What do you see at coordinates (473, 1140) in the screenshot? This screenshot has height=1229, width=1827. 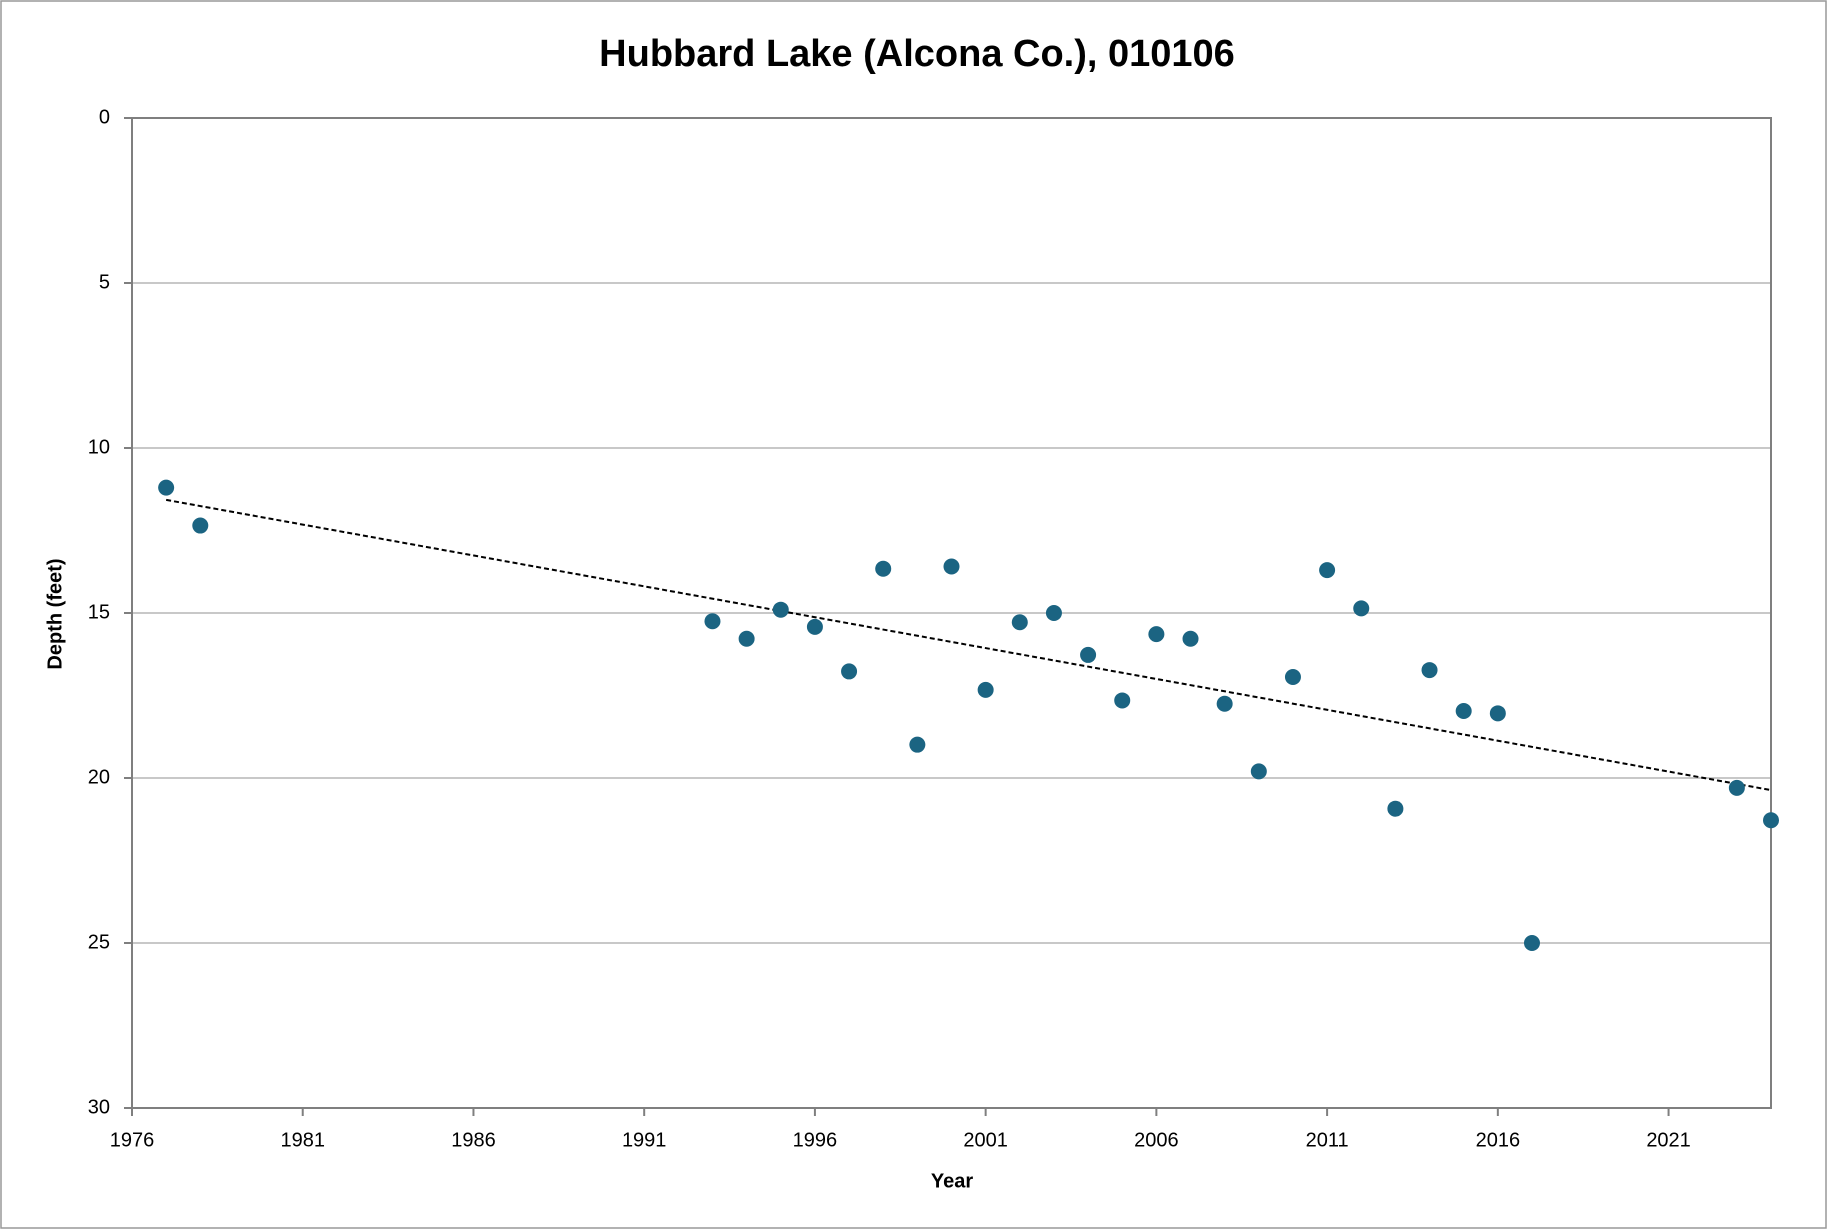 I see `x-tick-label: 1986` at bounding box center [473, 1140].